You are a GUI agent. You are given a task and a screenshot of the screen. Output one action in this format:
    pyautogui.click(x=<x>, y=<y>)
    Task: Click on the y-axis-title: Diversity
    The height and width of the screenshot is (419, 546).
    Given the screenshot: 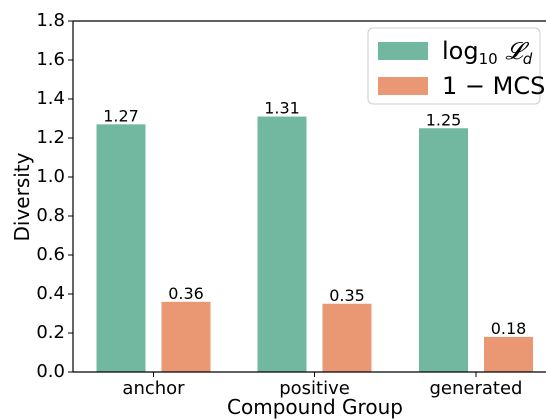 What is the action you would take?
    pyautogui.click(x=22, y=196)
    